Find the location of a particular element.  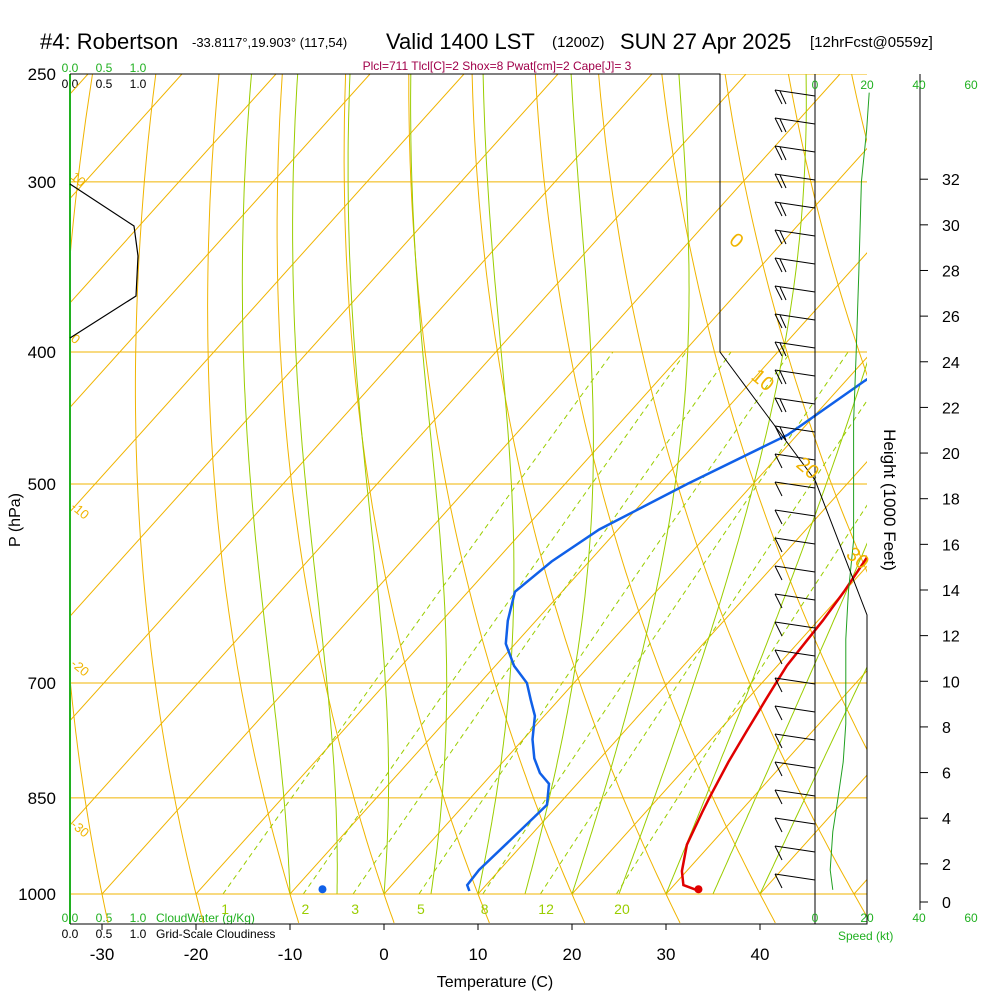

speed-tick-label-bottom: 40 is located at coordinates (919, 918).